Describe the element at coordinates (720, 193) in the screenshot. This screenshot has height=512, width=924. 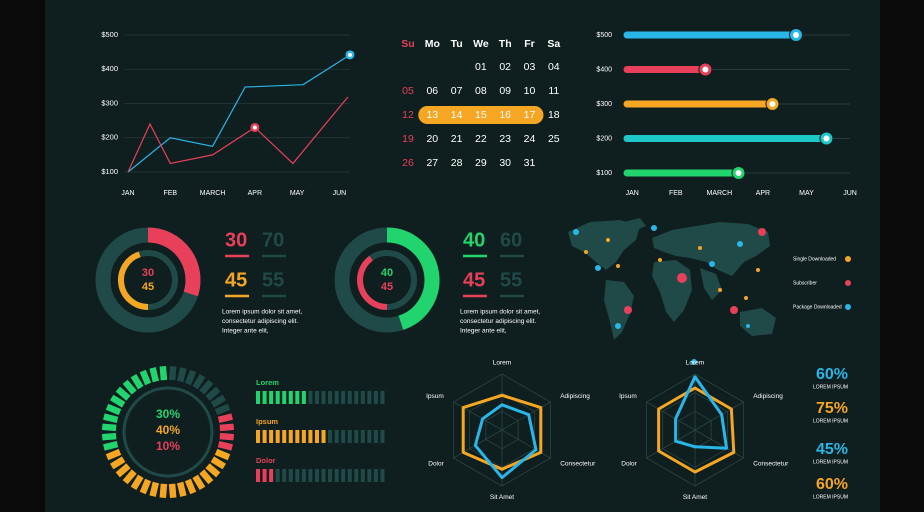
I see `x-tick-label: MARCH` at that location.